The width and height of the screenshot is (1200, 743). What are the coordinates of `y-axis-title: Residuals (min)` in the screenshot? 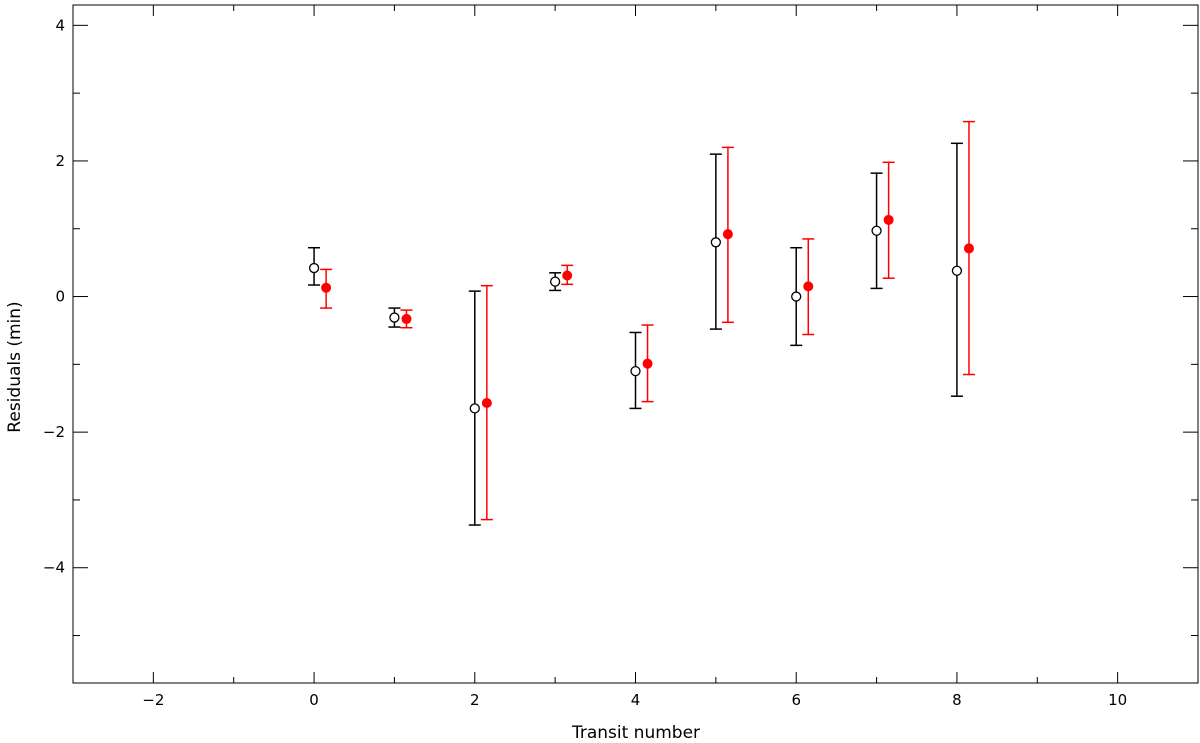 It's located at (15, 366).